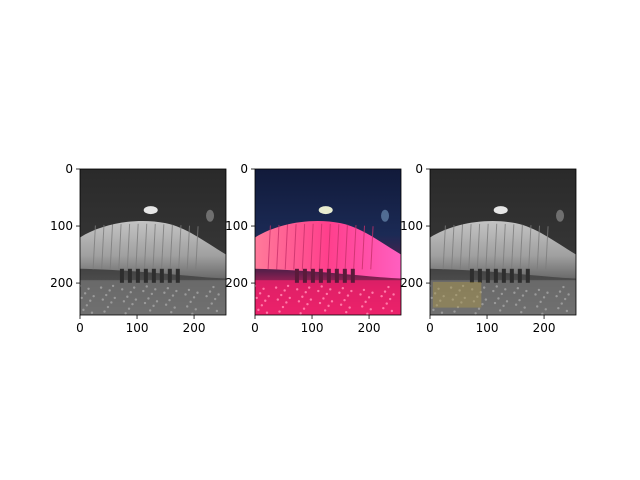 The width and height of the screenshot is (640, 480). Describe the element at coordinates (137, 328) in the screenshot. I see `x-tick-label: 100` at that location.